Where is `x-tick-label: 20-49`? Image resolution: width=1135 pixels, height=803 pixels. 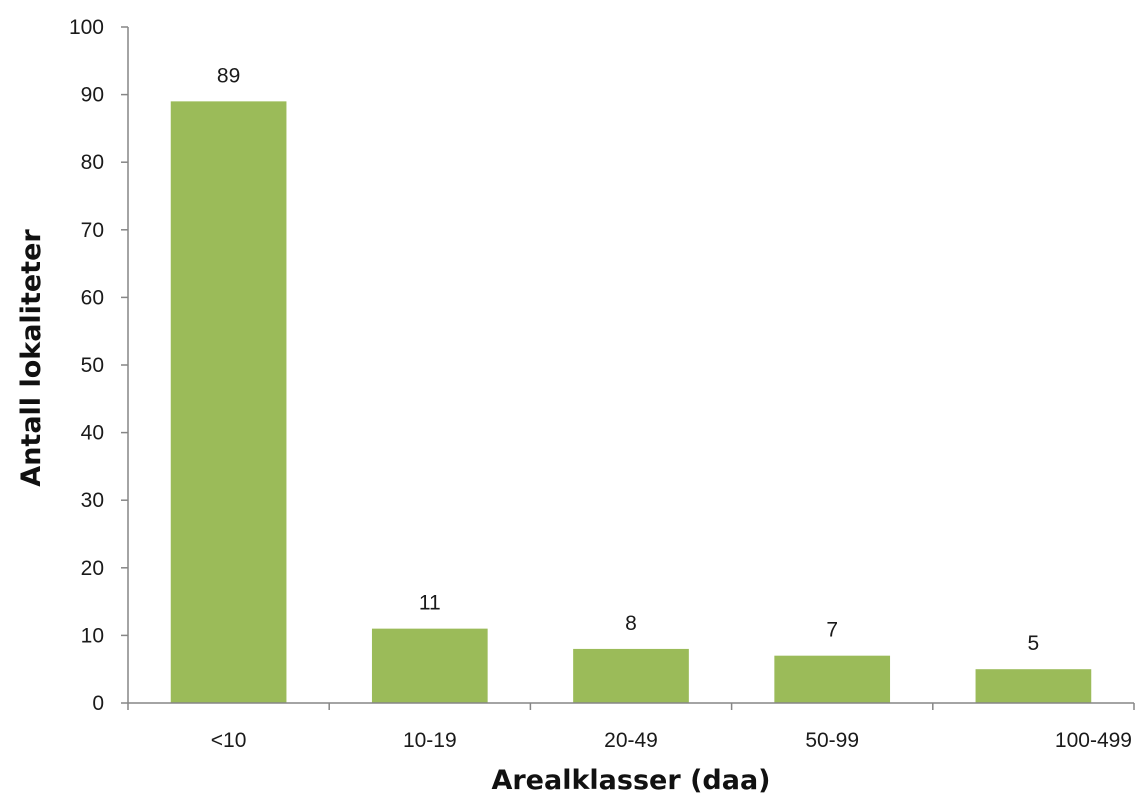 x-tick-label: 20-49 is located at coordinates (631, 740).